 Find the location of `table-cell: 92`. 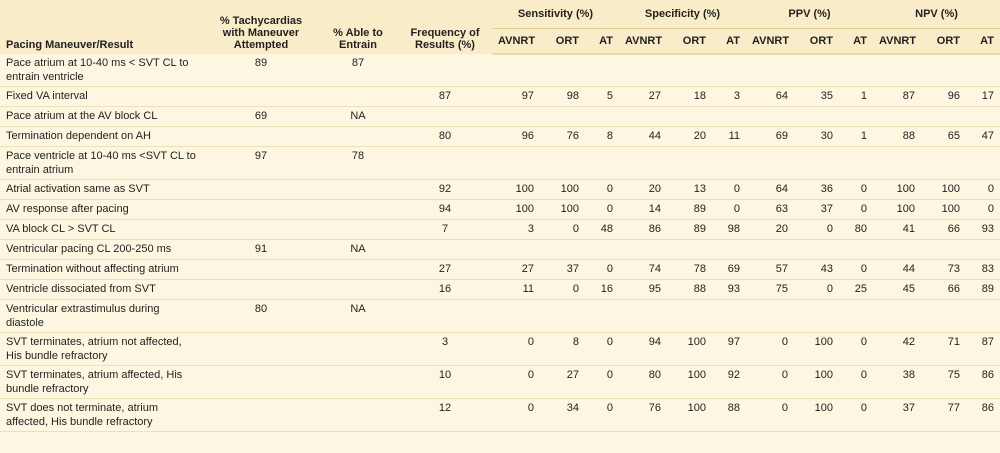

table-cell: 92 is located at coordinates (445, 189).